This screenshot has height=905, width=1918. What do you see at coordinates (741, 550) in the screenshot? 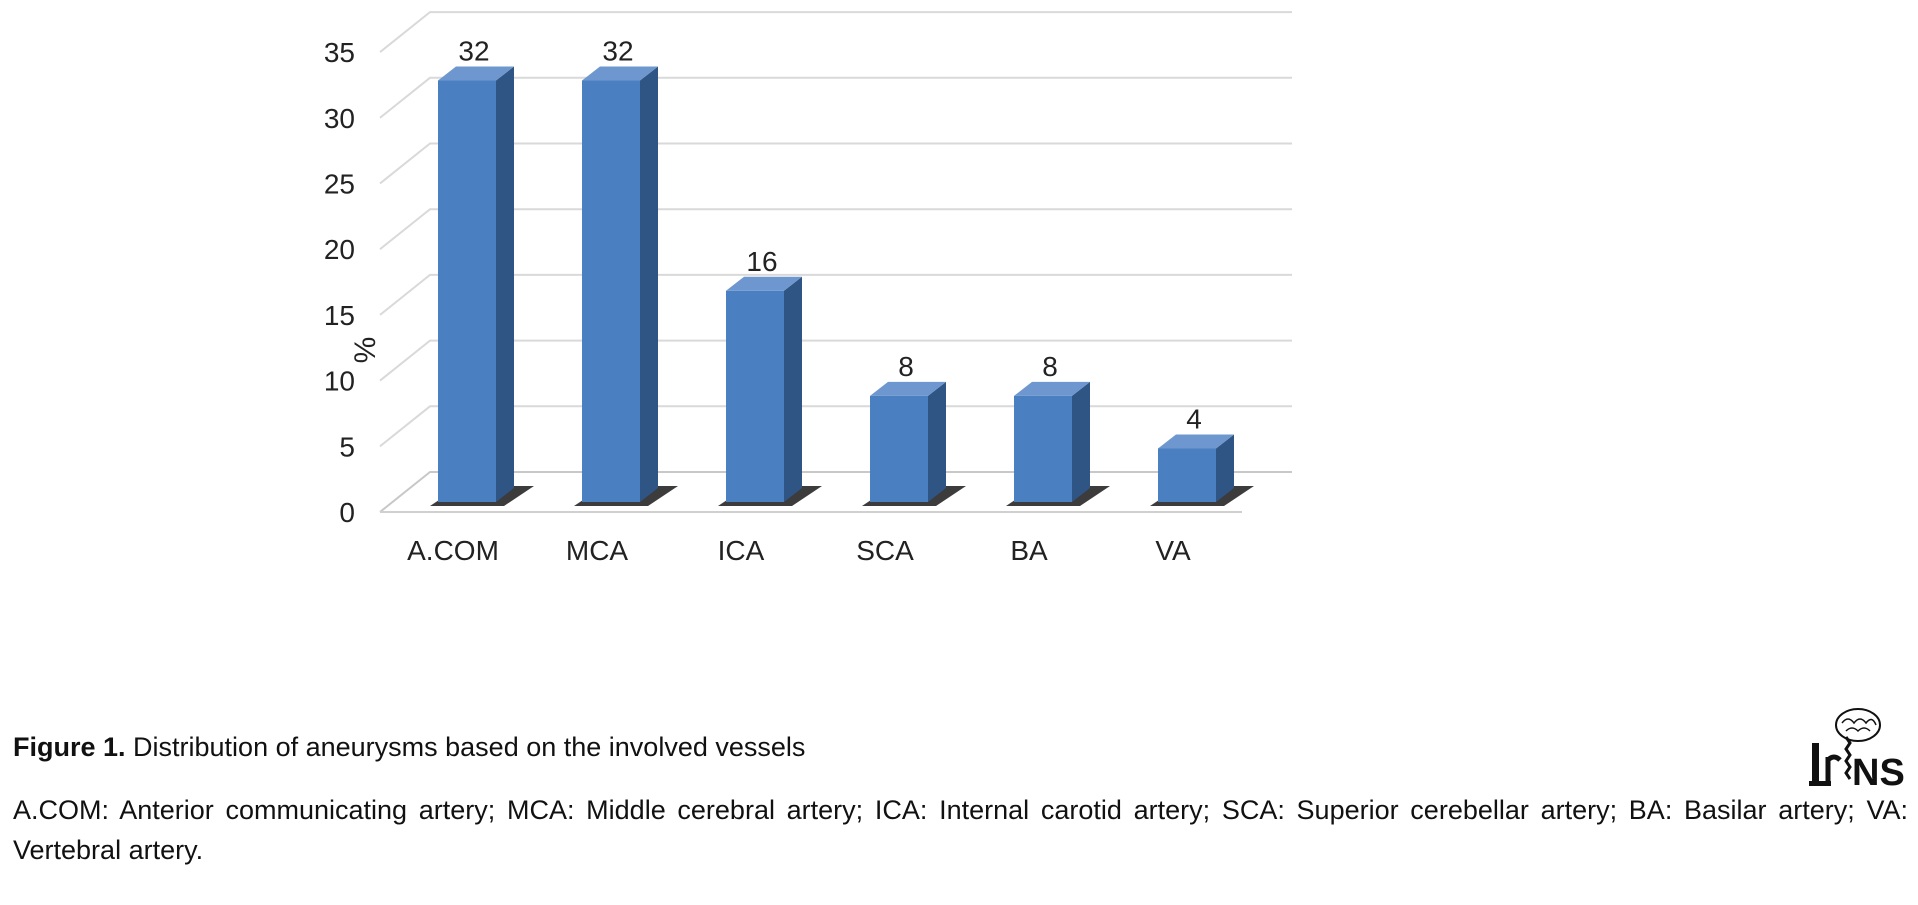
I see `x-tick-label: ICA` at bounding box center [741, 550].